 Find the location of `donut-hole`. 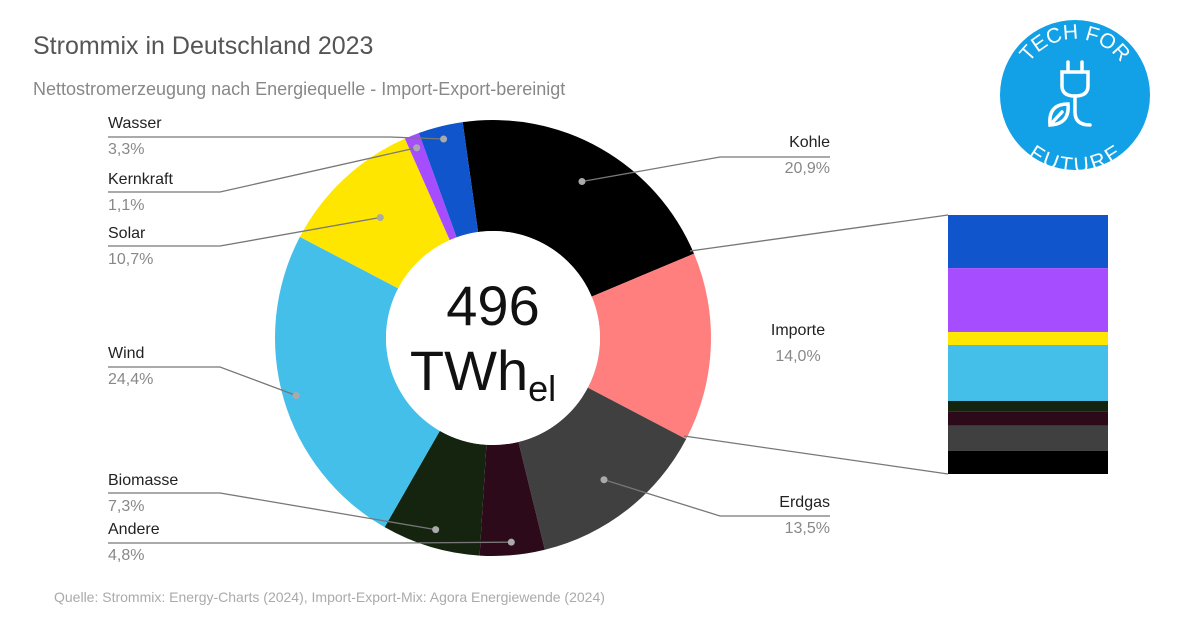

donut-hole is located at coordinates (493, 338).